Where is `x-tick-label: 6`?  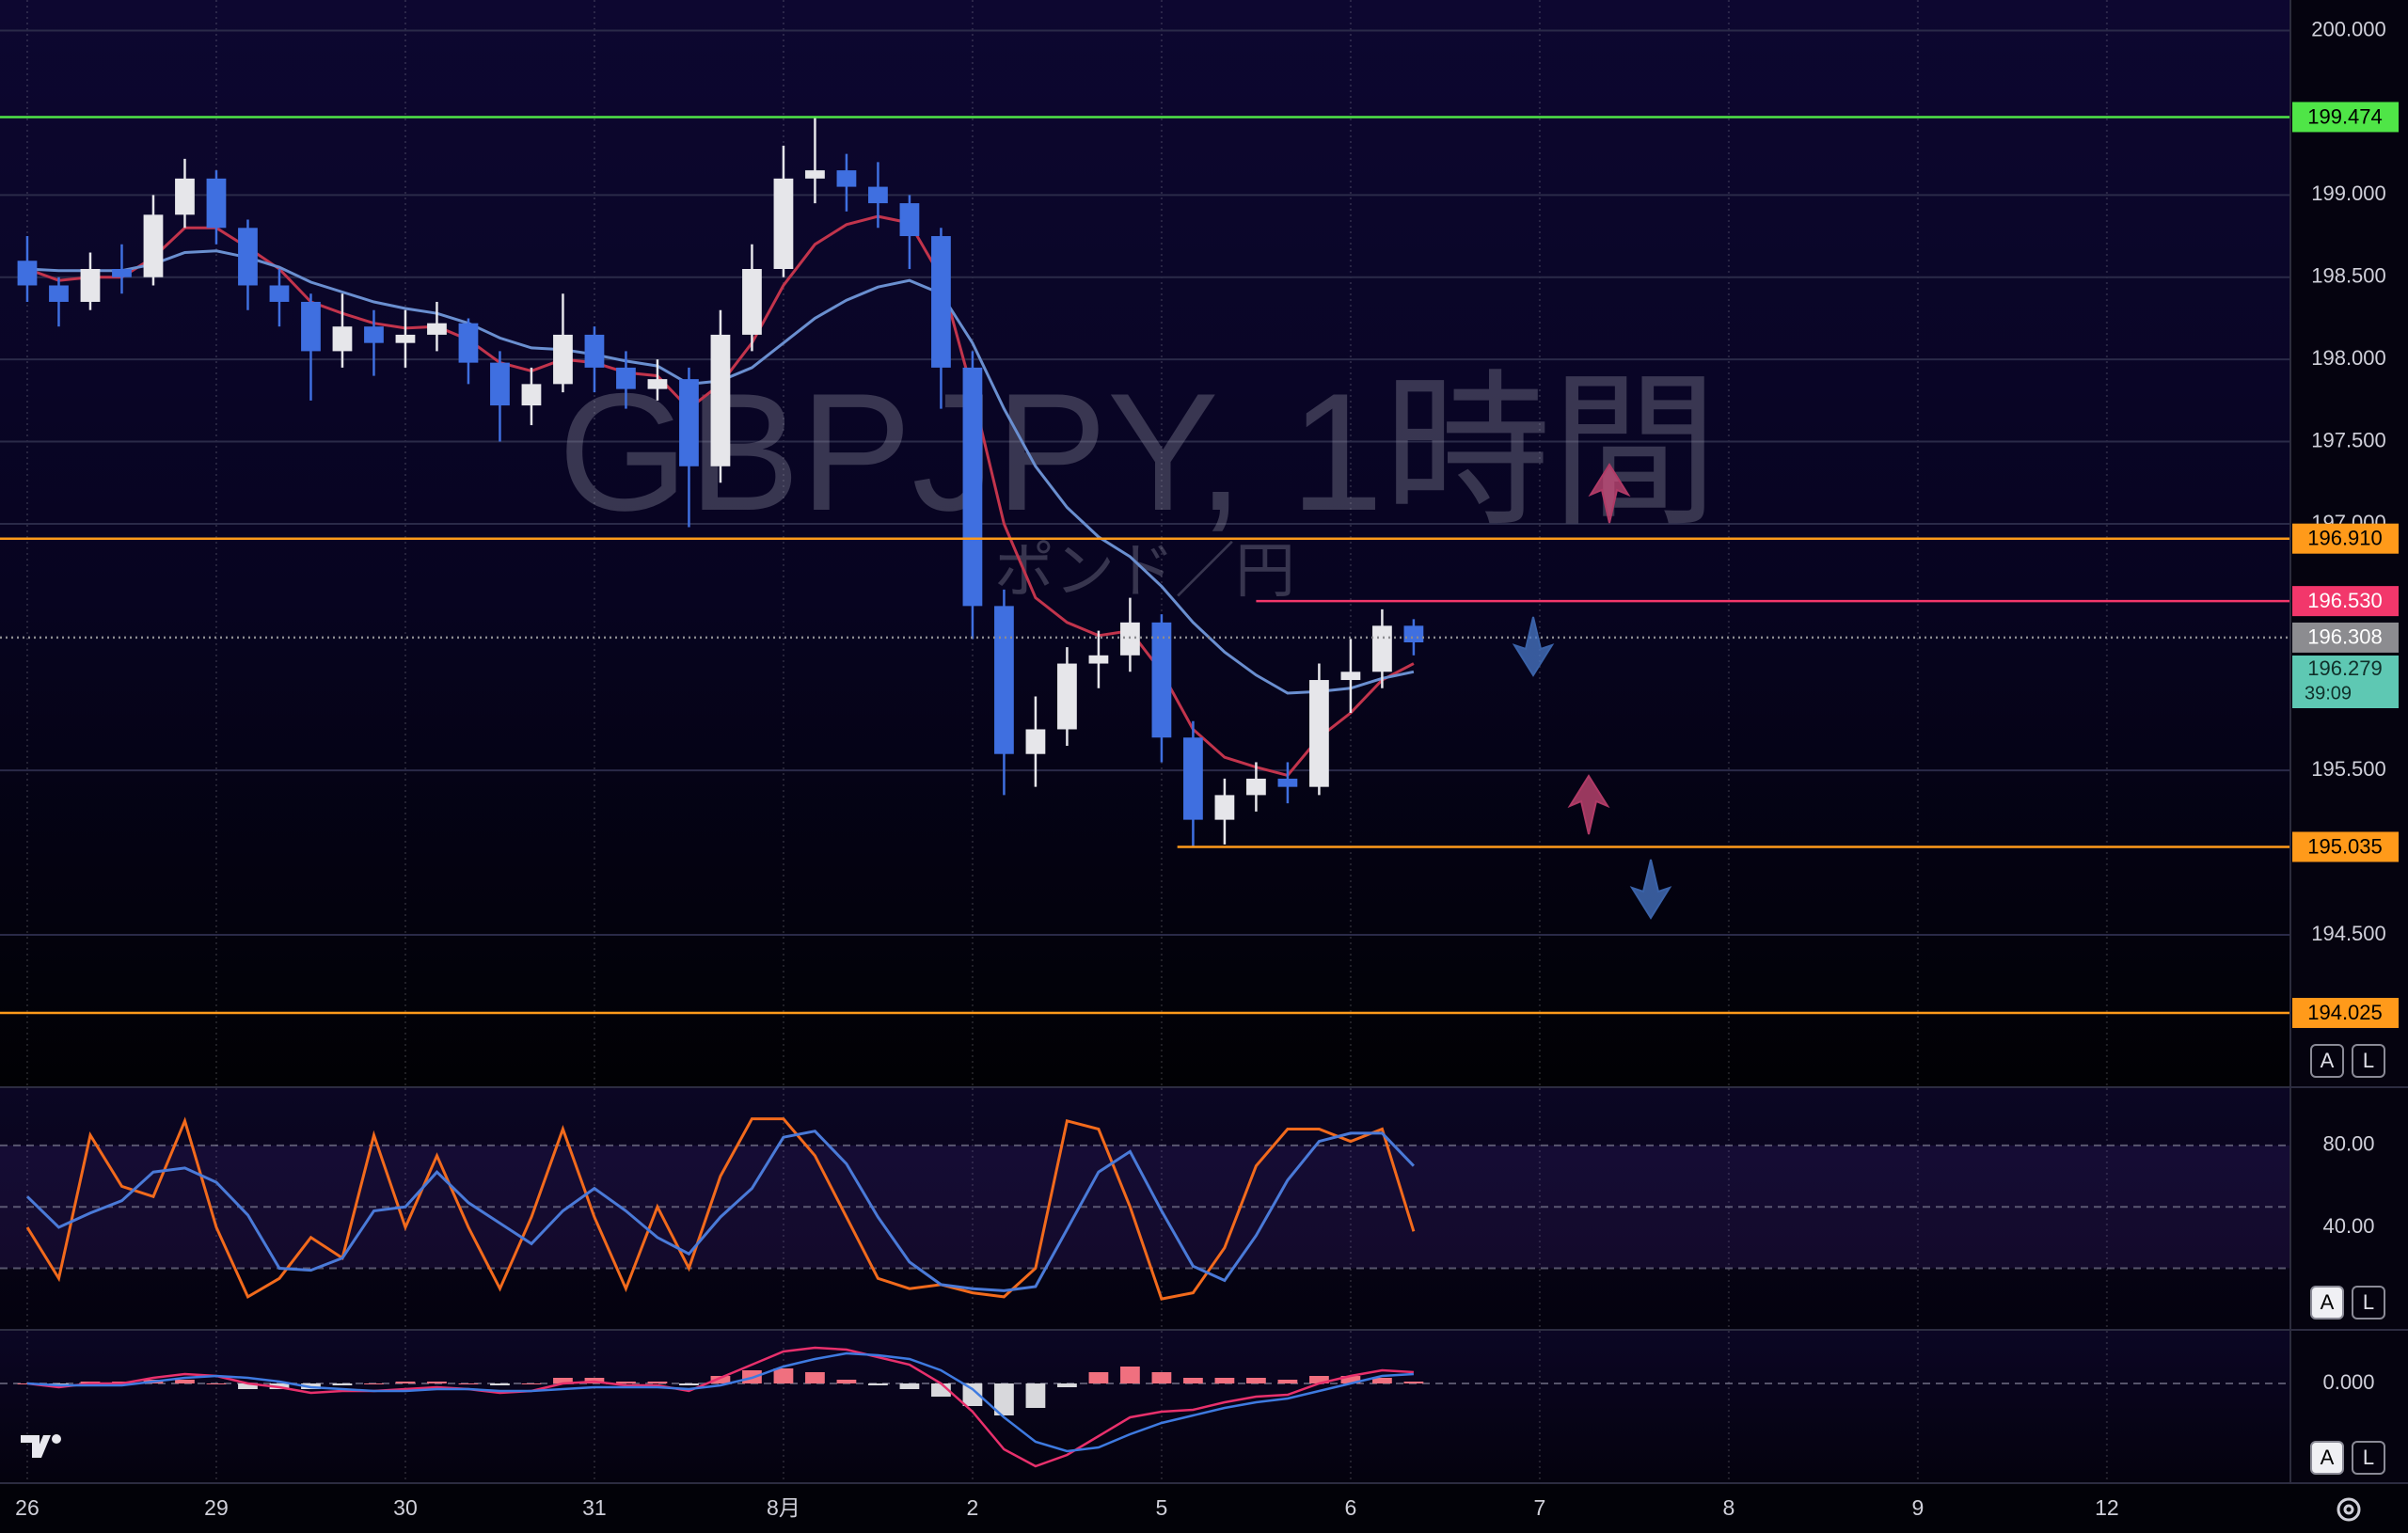 x-tick-label: 6 is located at coordinates (1351, 1507).